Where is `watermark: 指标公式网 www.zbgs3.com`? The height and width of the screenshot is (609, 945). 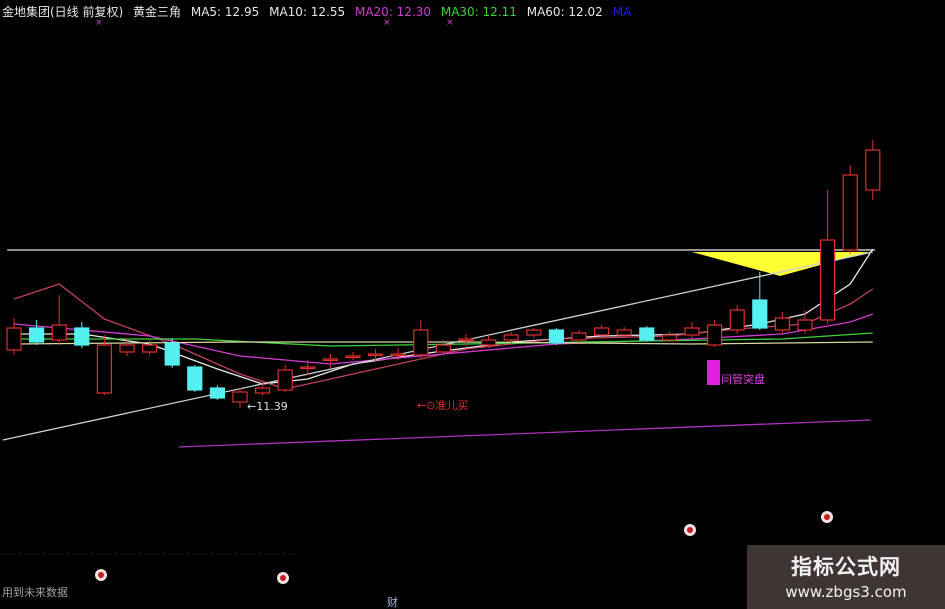 watermark: 指标公式网 www.zbgs3.com is located at coordinates (846, 577).